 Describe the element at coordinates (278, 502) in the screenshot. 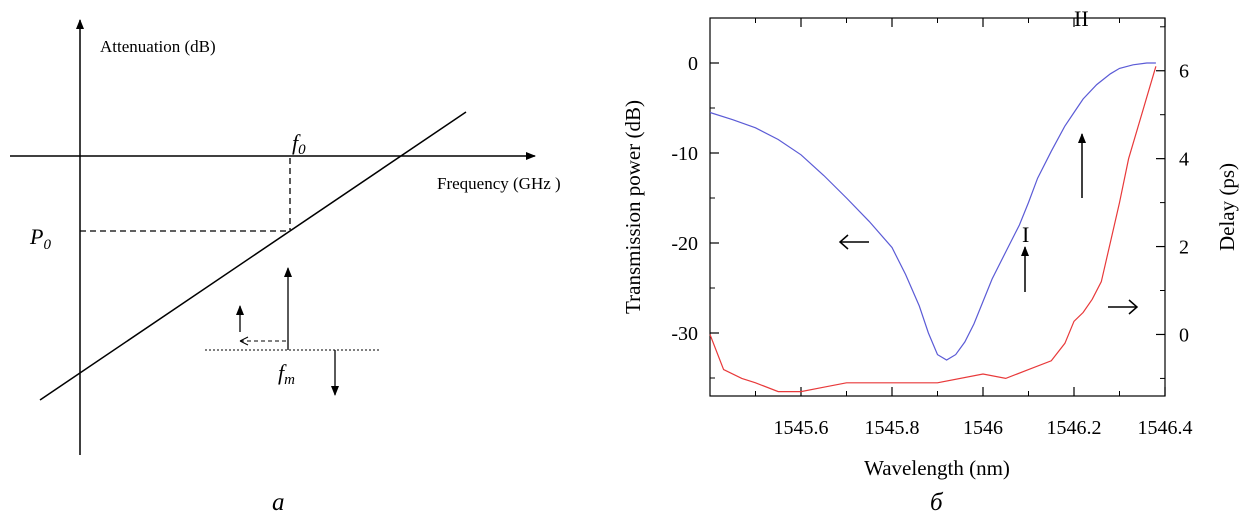

I see `panel-a-label: a` at that location.